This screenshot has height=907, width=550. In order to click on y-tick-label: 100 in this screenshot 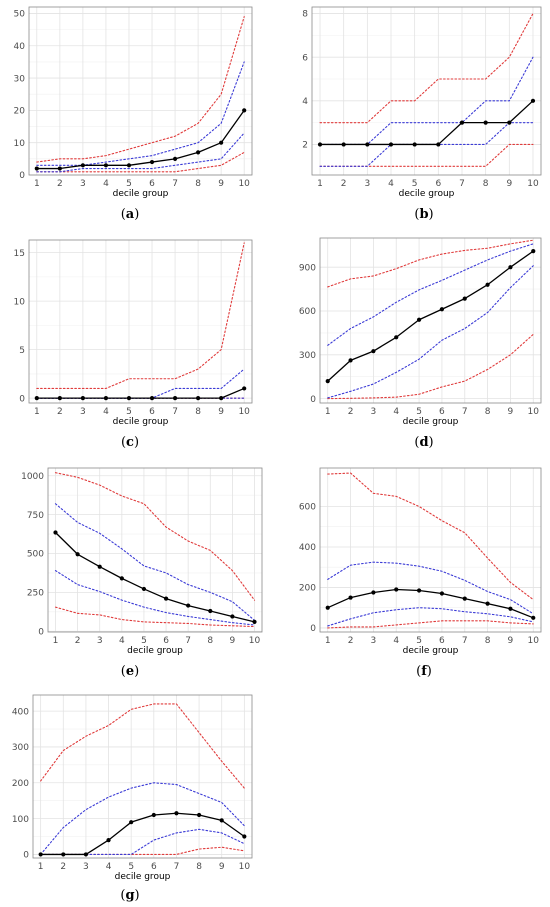, I will do `click(20, 820)`.